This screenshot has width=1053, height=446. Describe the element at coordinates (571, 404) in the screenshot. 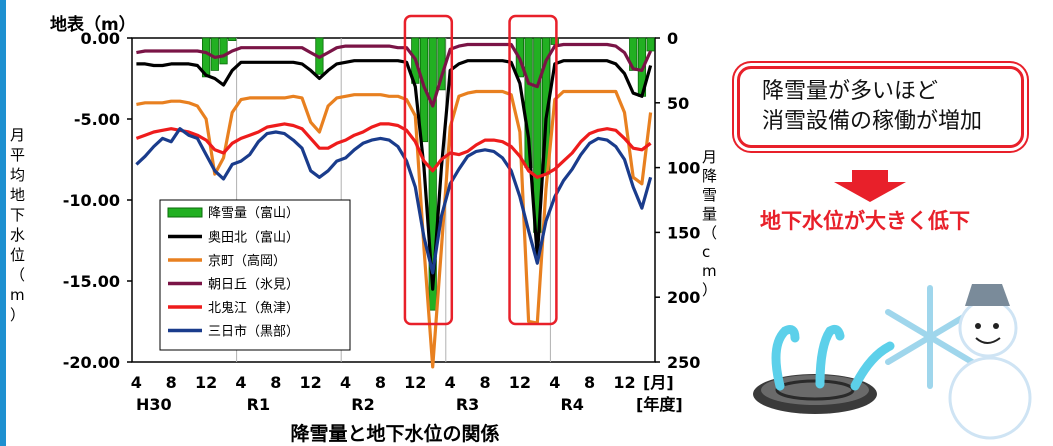

I see `x-year-label: R4` at that location.